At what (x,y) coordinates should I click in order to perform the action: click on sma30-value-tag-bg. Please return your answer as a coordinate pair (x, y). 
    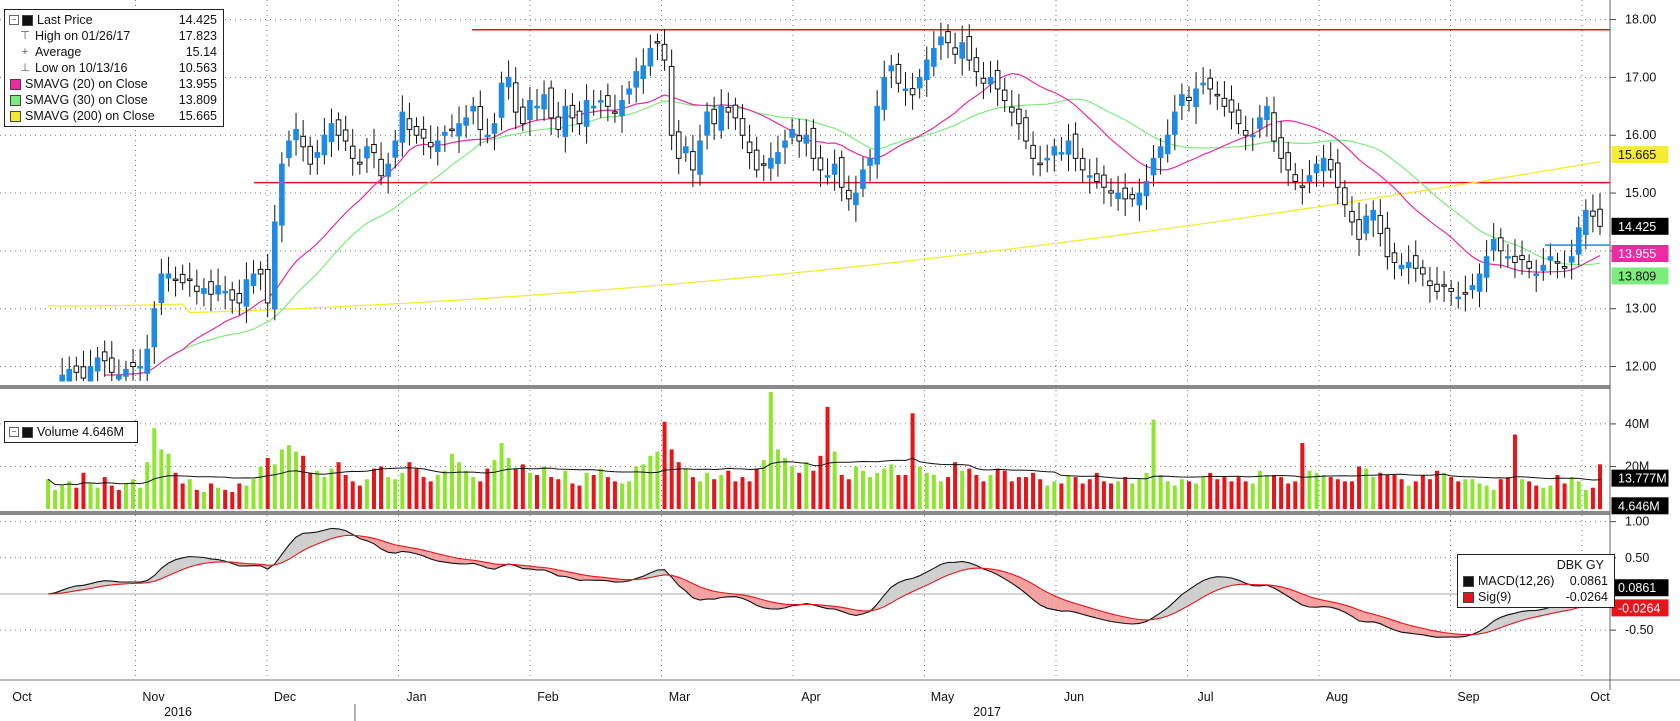
    Looking at the image, I should click on (1640, 276).